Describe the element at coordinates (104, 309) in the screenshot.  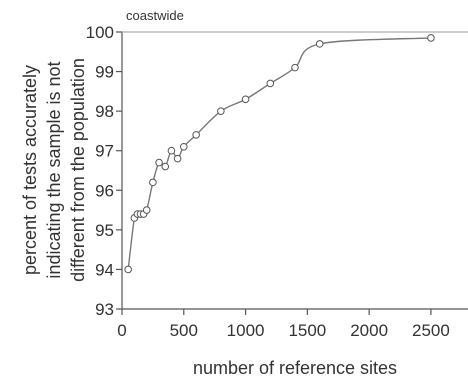
I see `y-tick-label: 93` at that location.